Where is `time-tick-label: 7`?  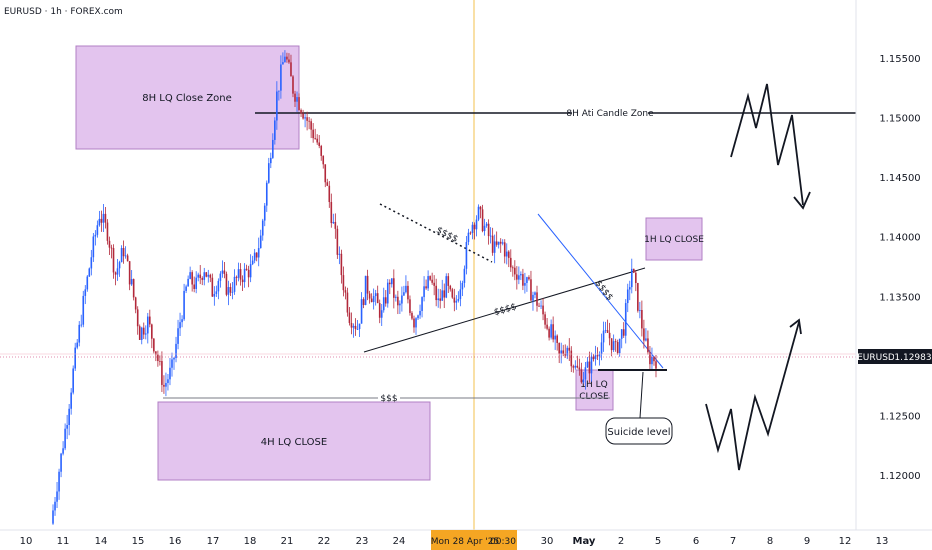
time-tick-label: 7 is located at coordinates (733, 541).